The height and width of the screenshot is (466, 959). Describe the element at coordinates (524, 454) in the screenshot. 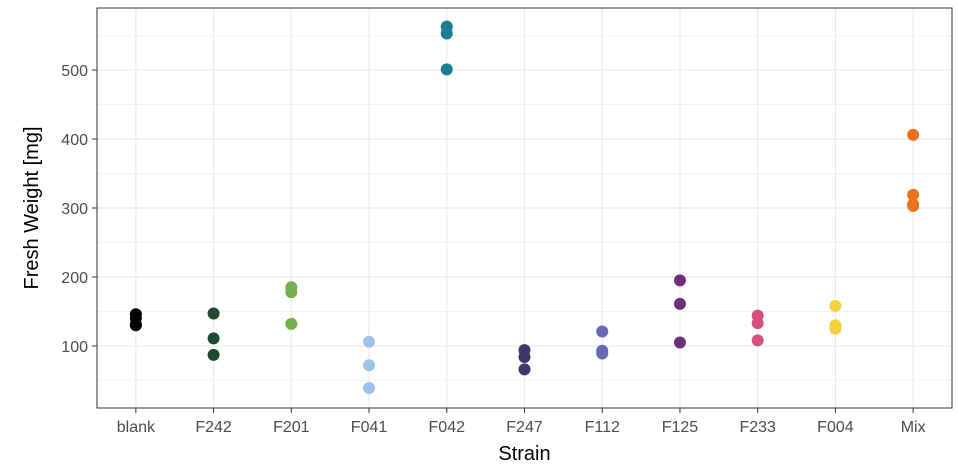

I see `x-axis-title: Strain` at that location.